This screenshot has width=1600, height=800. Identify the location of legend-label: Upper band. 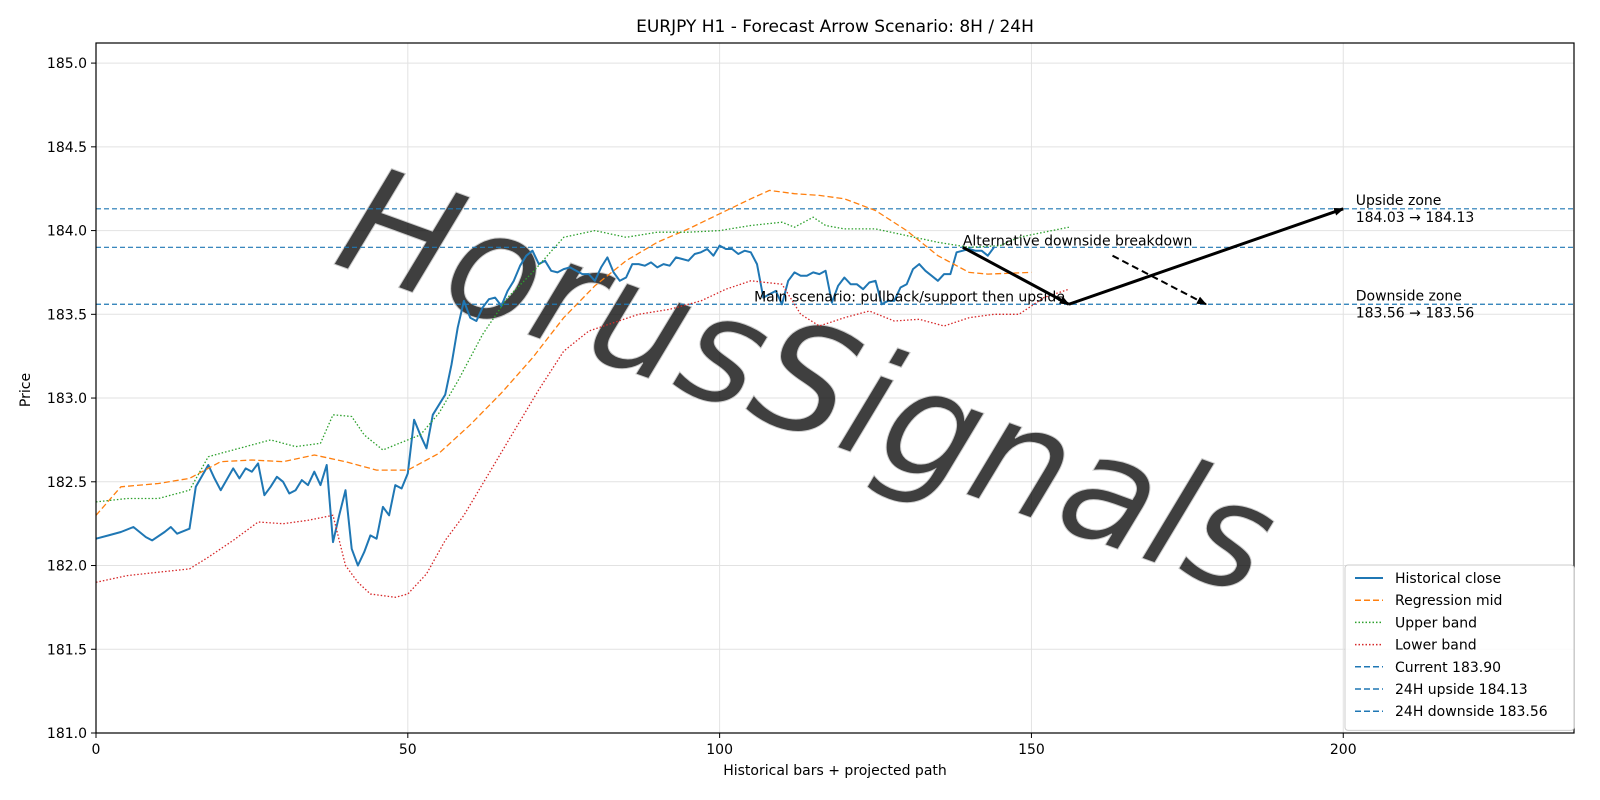
(1436, 623).